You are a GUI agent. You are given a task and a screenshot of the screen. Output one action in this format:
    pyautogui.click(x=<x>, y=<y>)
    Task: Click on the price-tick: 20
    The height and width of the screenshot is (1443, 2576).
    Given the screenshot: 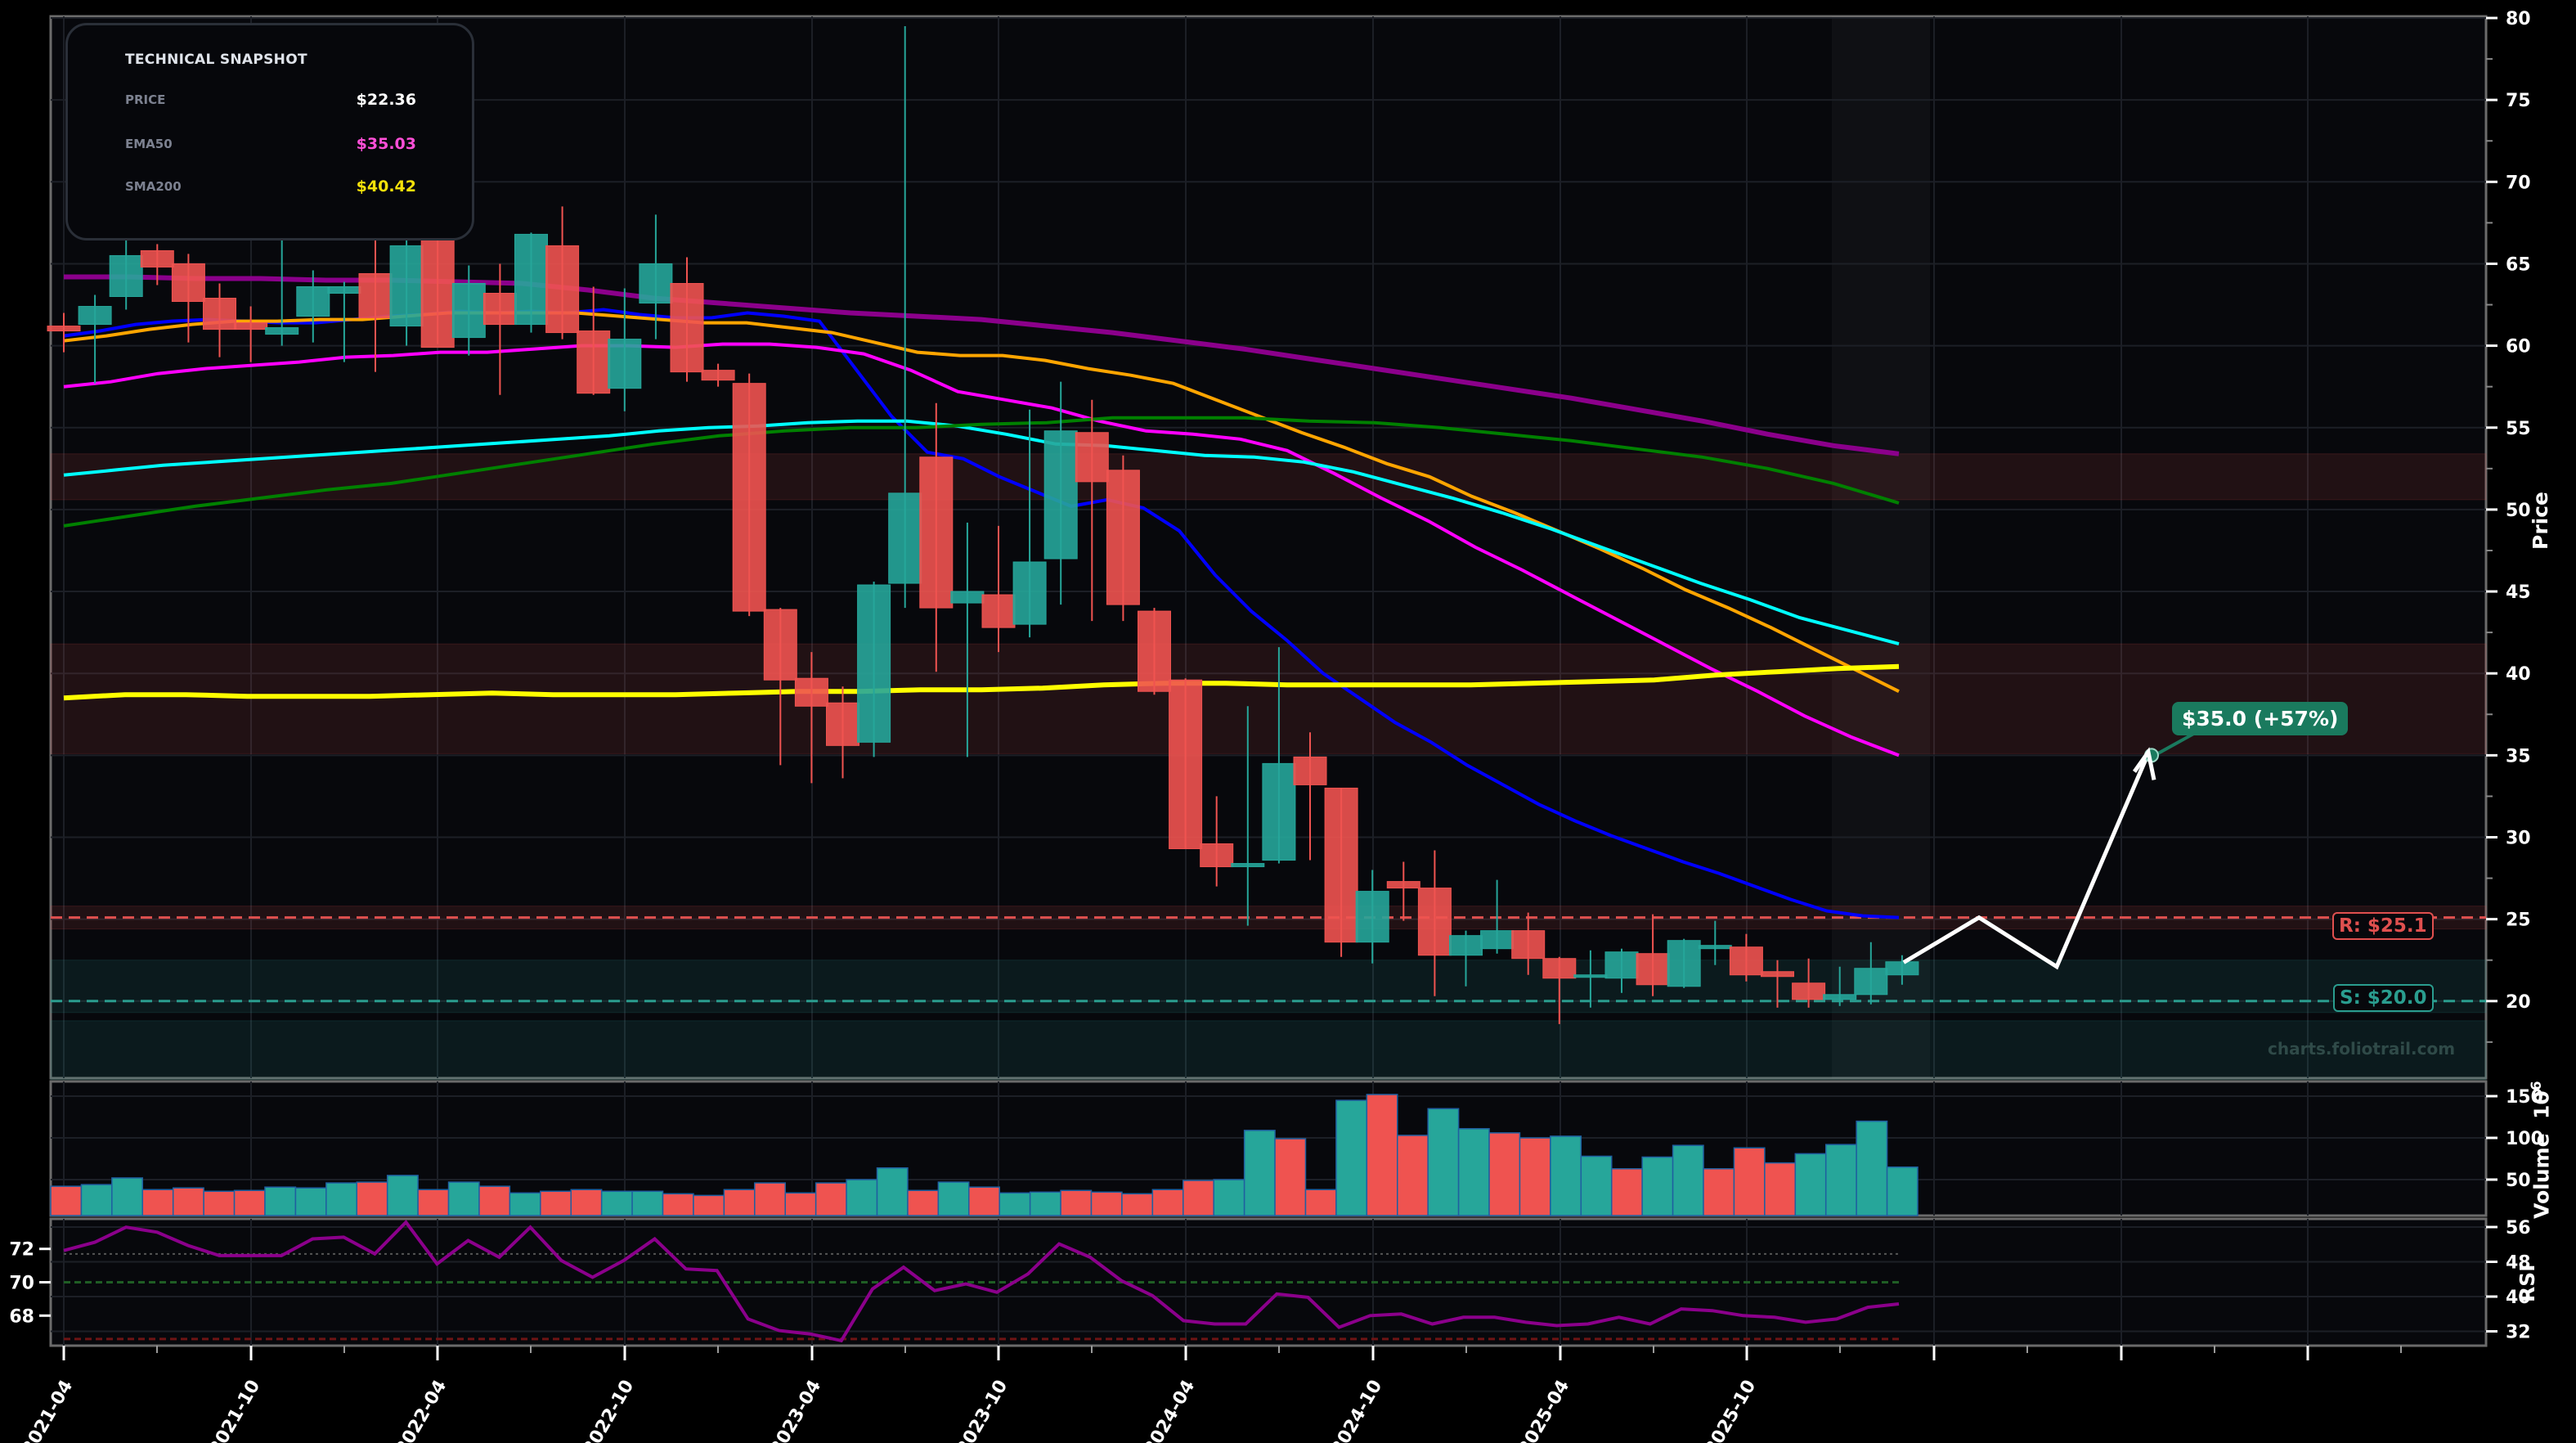 What is the action you would take?
    pyautogui.click(x=2518, y=1002)
    